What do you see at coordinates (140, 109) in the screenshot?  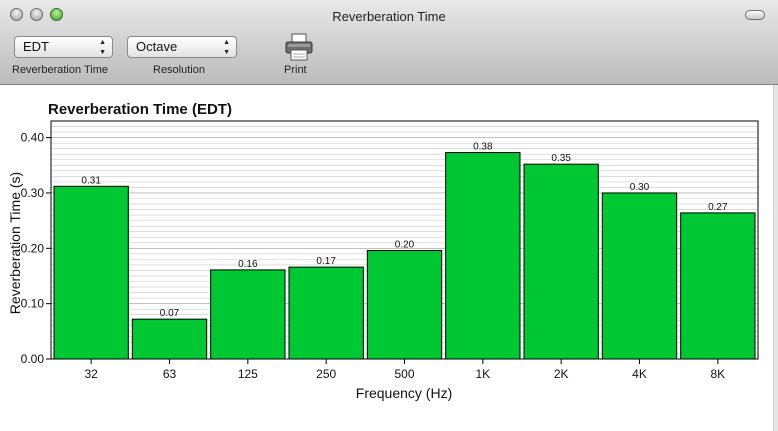 I see `chart-title: Reverberation Time (EDT)` at bounding box center [140, 109].